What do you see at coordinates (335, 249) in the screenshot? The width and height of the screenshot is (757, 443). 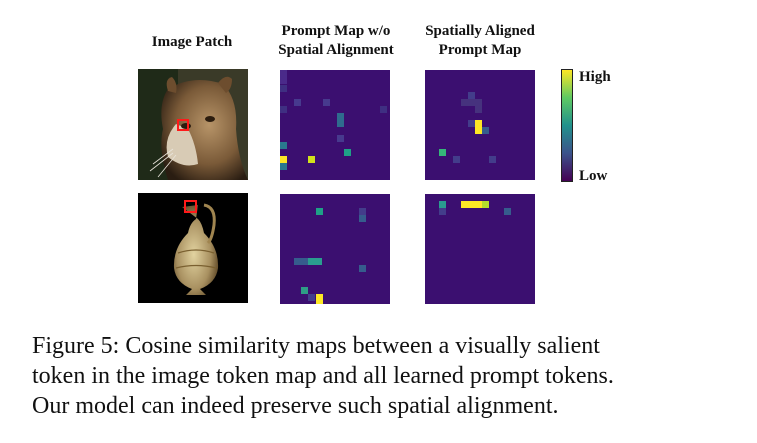 I see `heatmap-row2-wo-alignment` at bounding box center [335, 249].